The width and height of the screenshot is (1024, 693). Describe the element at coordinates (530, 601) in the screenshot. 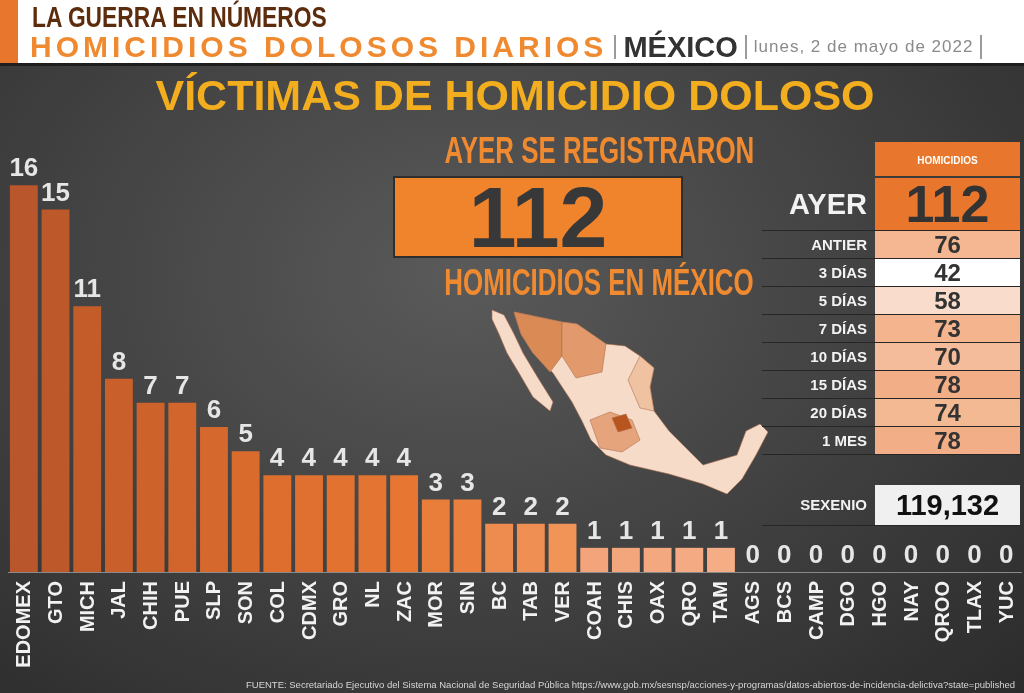

I see `x-tick-label: TAB` at that location.